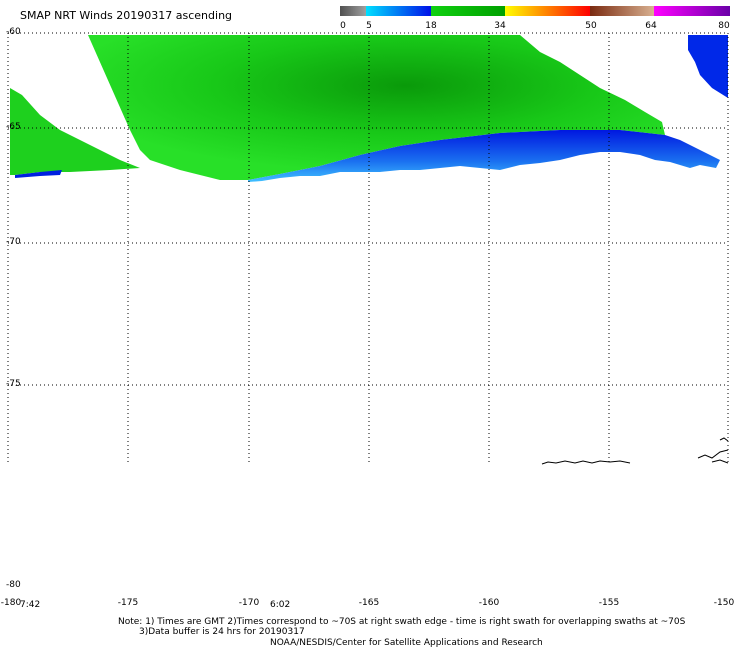 This screenshot has width=740, height=650. Describe the element at coordinates (708, 66) in the screenshot. I see `wind-swath-blue-right` at that location.